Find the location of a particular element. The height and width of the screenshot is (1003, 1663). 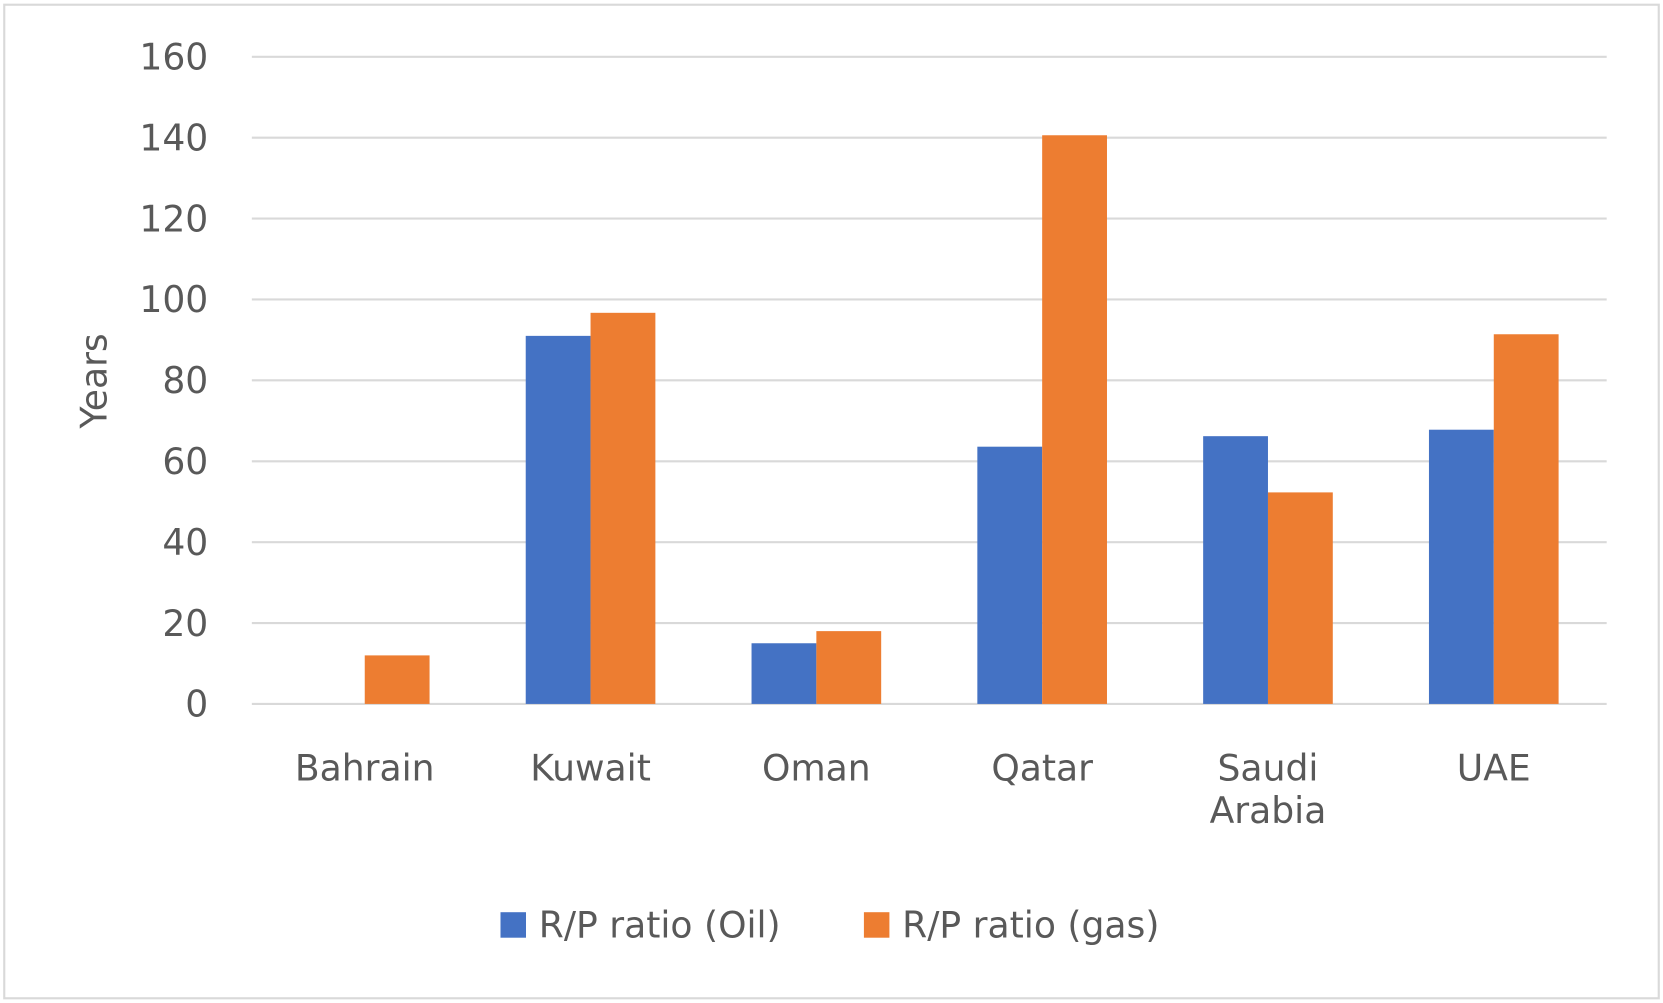

y-tick-label: 60 is located at coordinates (185, 461).